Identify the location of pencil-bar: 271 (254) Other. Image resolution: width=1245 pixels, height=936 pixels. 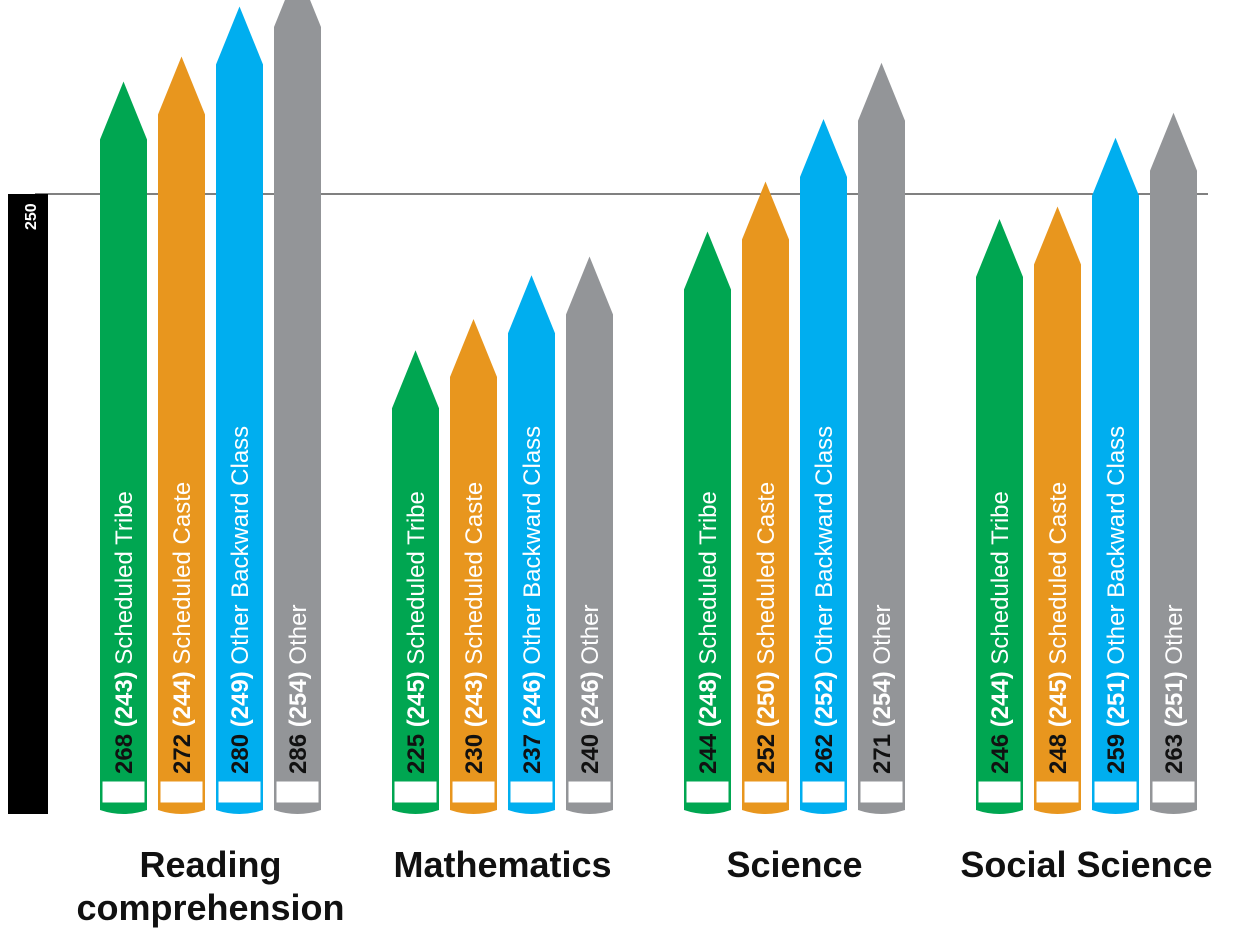
(881, 438).